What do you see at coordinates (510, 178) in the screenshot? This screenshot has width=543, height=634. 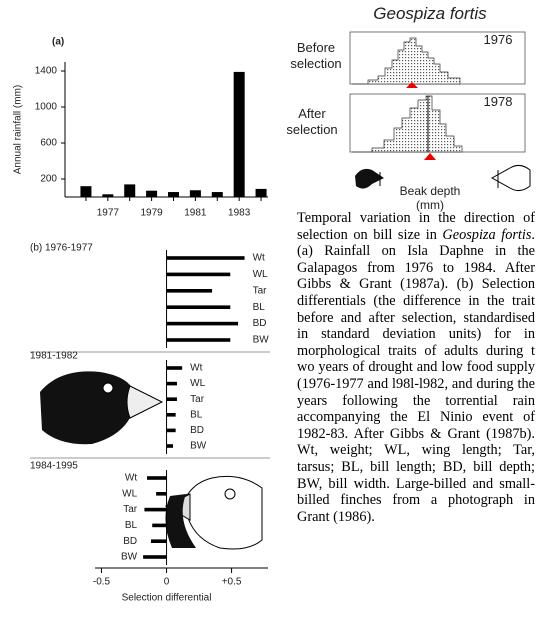 I see `large-bill-icon` at bounding box center [510, 178].